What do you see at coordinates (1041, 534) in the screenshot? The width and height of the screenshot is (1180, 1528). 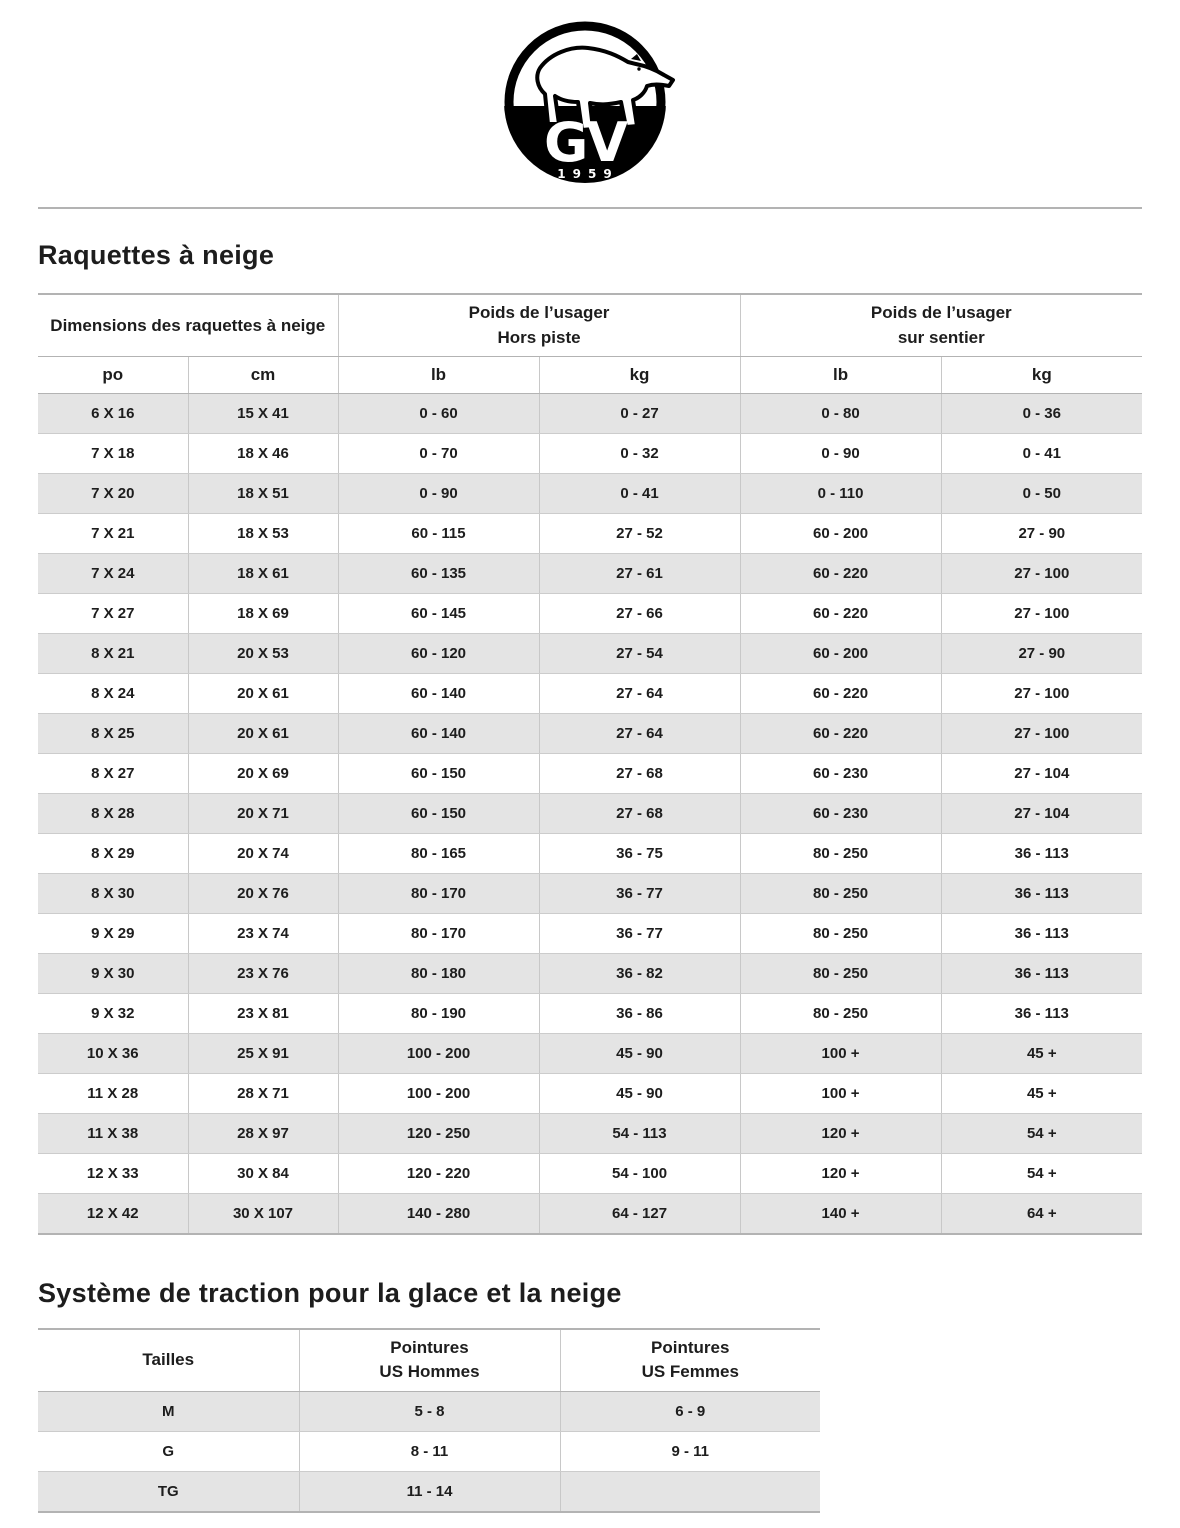 I see `table-cell: 27 - 90` at bounding box center [1041, 534].